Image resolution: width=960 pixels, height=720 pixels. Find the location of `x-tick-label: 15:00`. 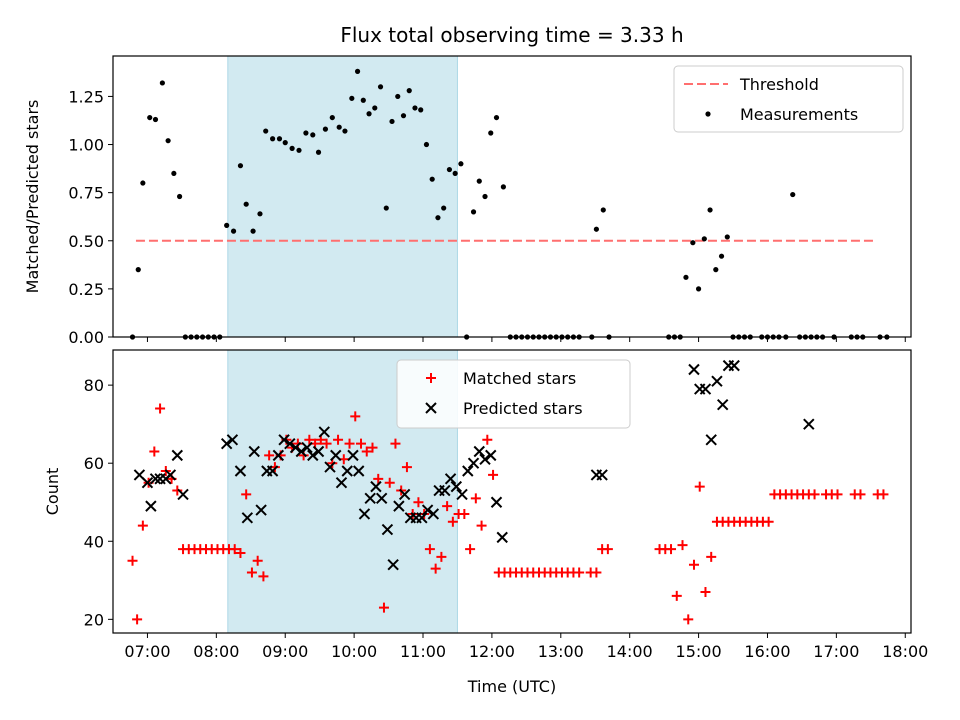

x-tick-label: 15:00 is located at coordinates (699, 651).